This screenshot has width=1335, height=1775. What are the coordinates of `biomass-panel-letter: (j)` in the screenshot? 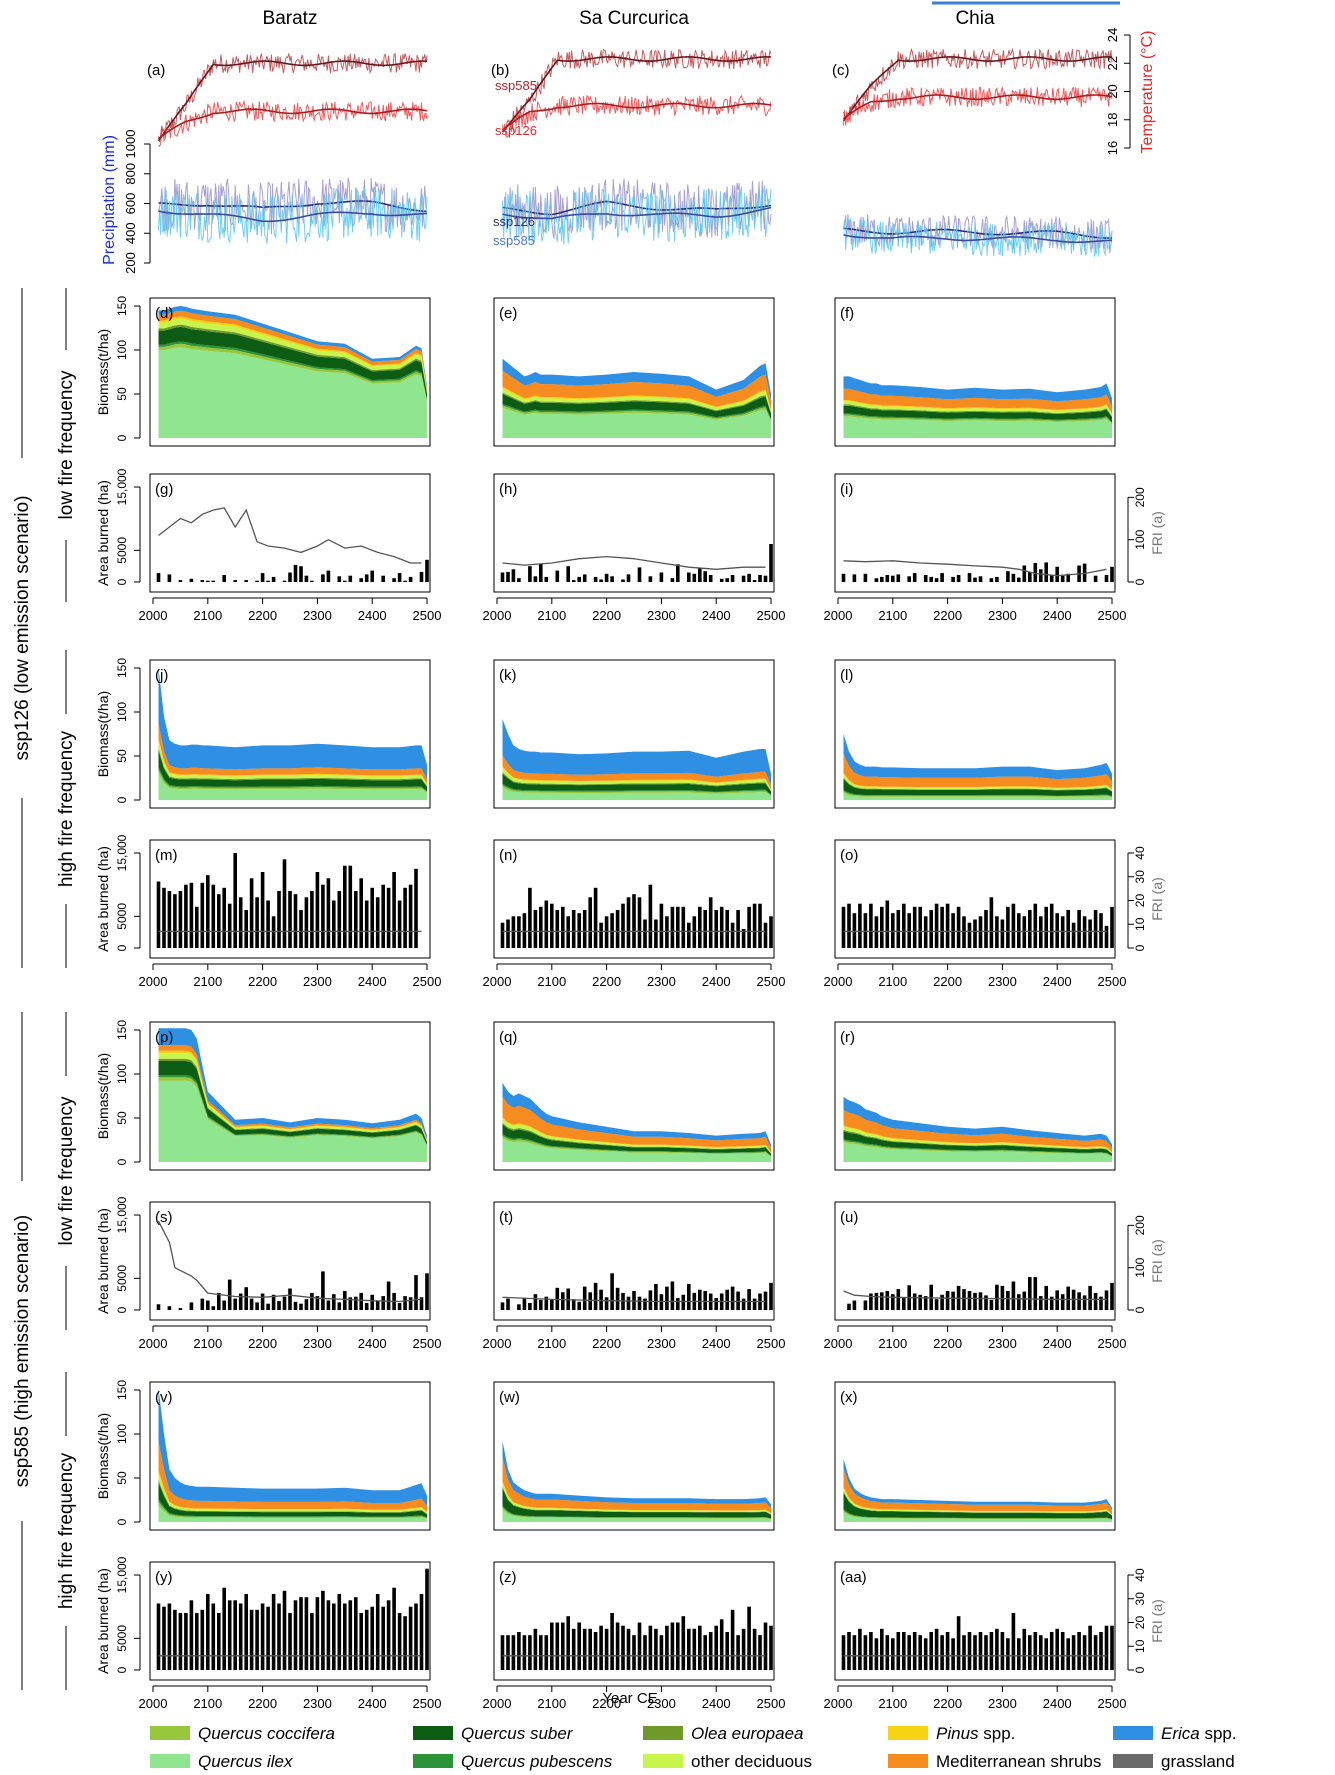 It's located at (161, 675).